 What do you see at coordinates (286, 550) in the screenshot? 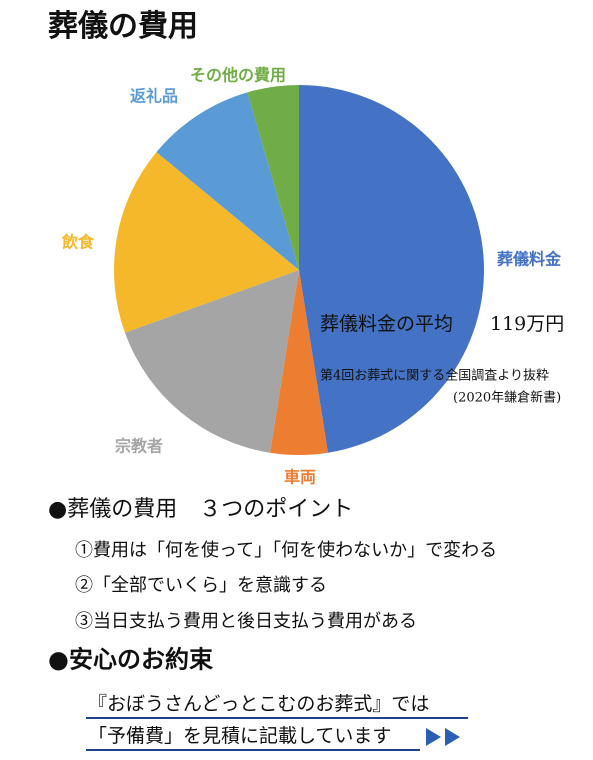
I see `point-item: ①費用は「何を使って」「何を使わないか」で変わる` at bounding box center [286, 550].